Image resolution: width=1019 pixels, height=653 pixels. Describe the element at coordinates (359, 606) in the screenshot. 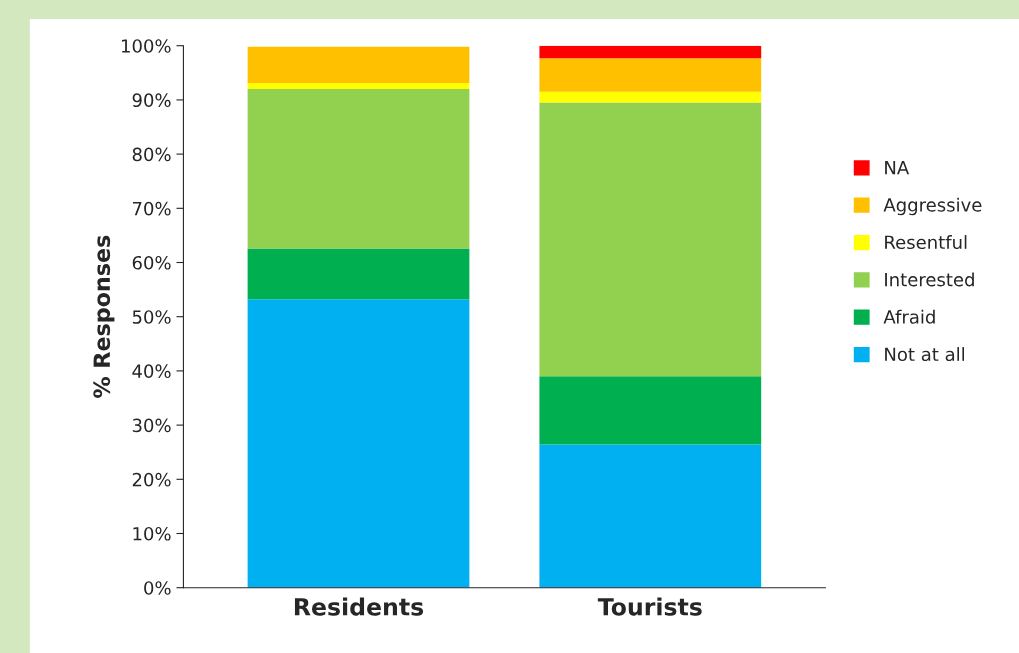

I see `x-tick-label: Residents` at that location.